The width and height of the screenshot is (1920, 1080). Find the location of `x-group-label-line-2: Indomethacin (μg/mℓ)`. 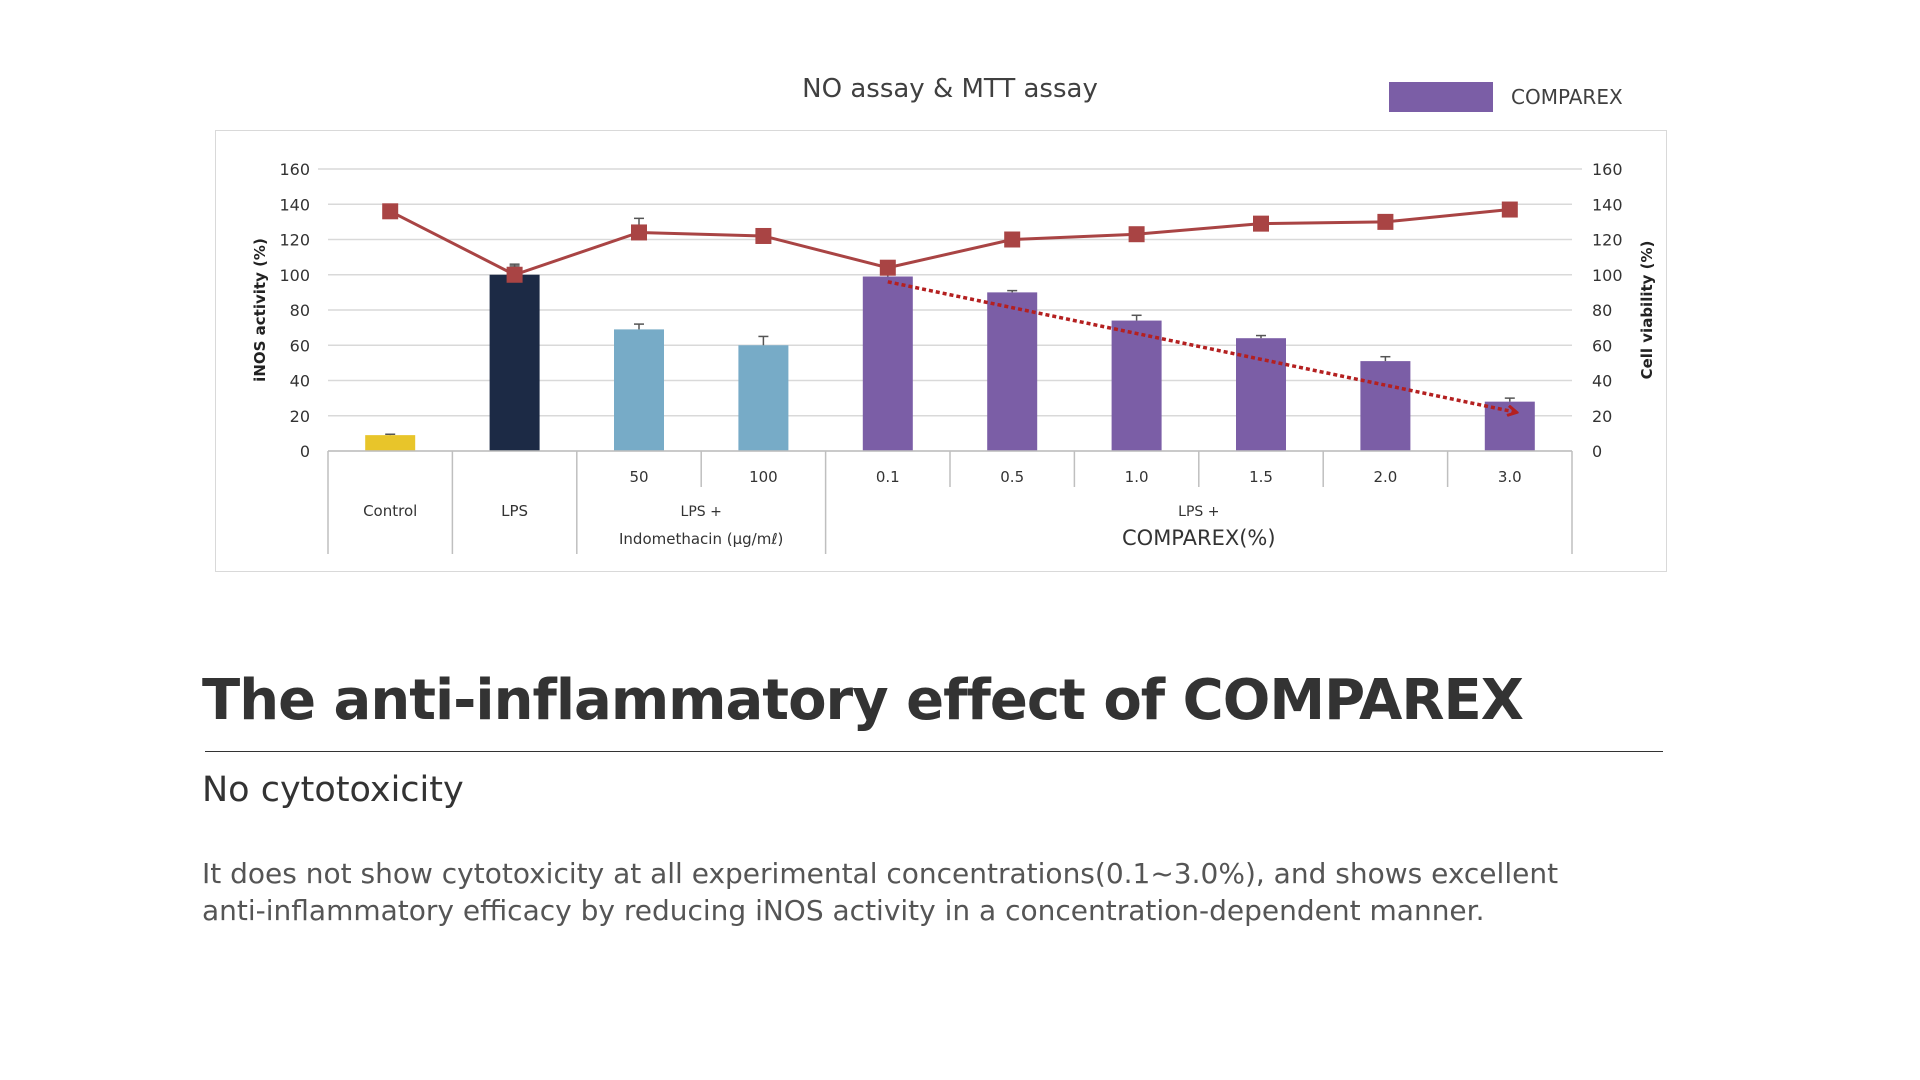

x-group-label-line-2: Indomethacin (μg/mℓ) is located at coordinates (701, 539).